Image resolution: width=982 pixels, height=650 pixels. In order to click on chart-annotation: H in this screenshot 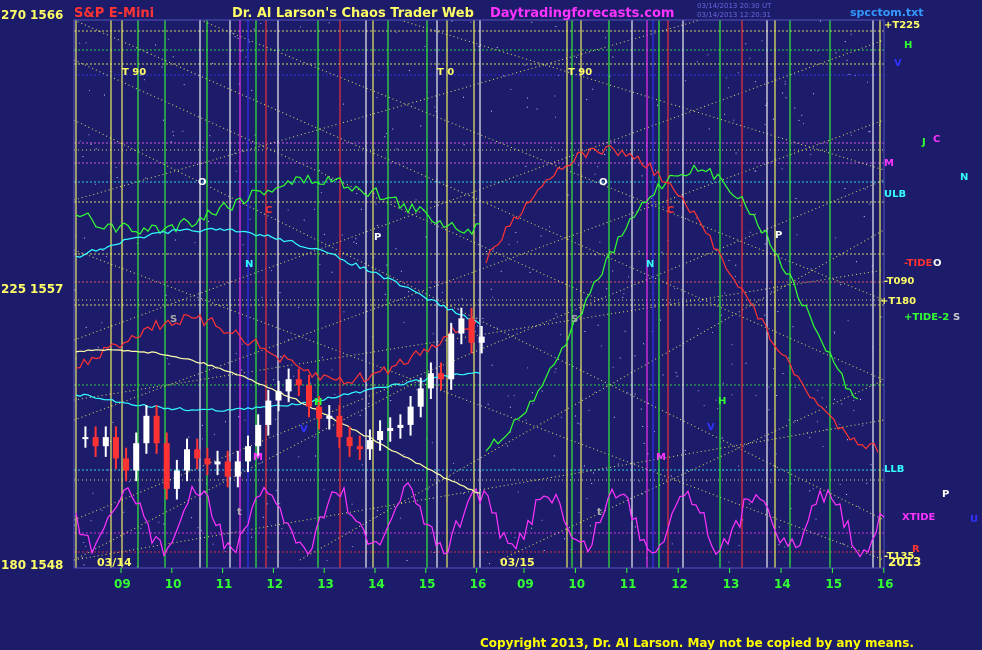, I will do `click(318, 402)`.